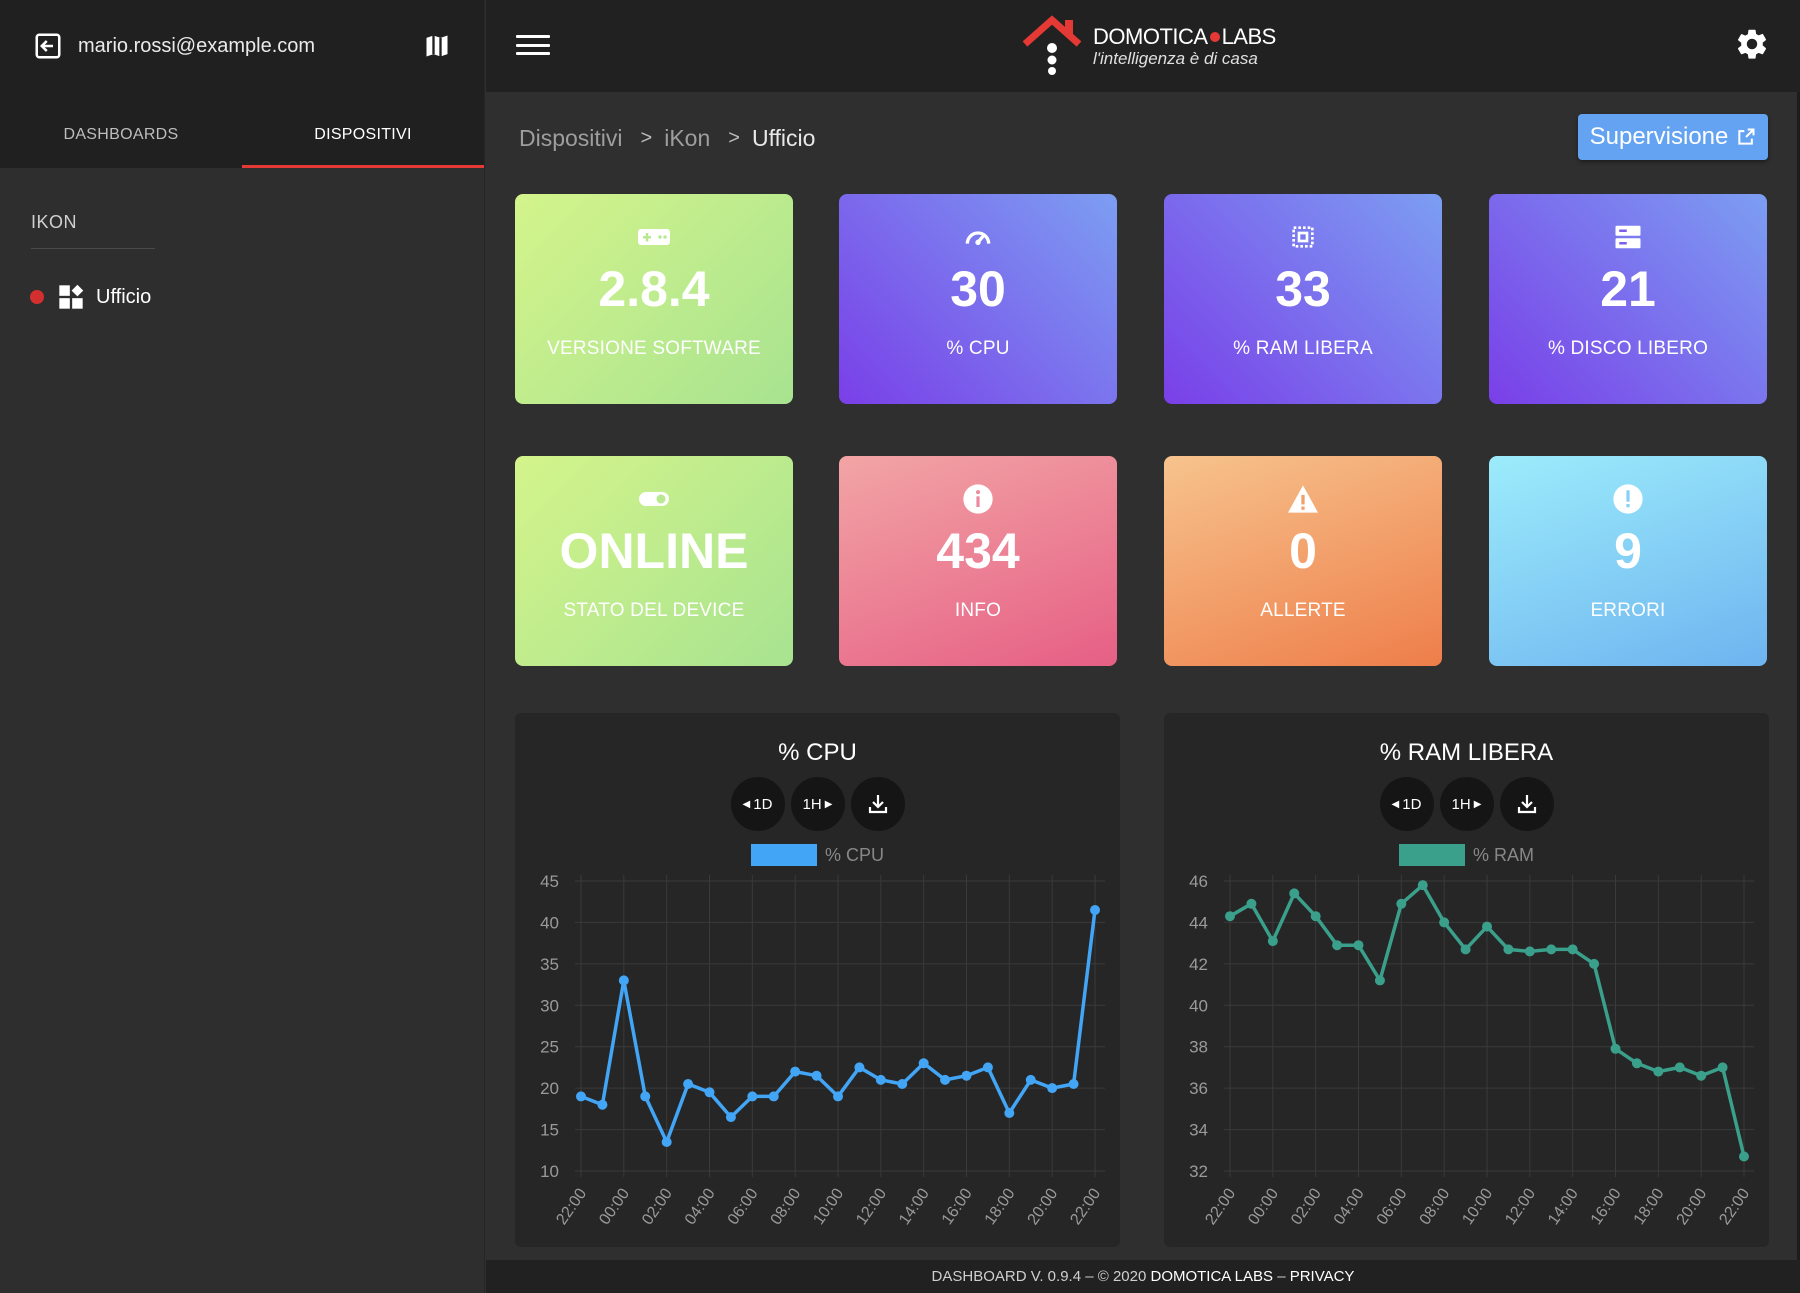  What do you see at coordinates (437, 46) in the screenshot?
I see `map-icon` at bounding box center [437, 46].